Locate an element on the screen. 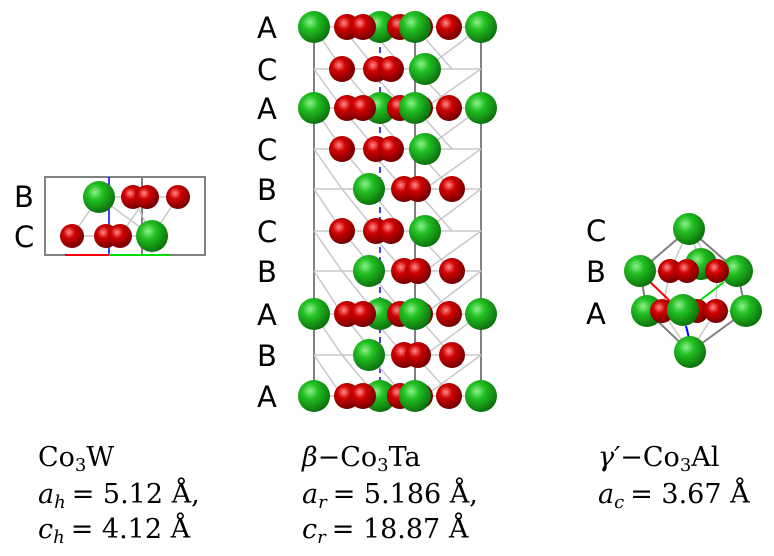  gamma-prime-co3al-caption: γ′−Co3Al ac = 3.67 Å is located at coordinates (674, 477).